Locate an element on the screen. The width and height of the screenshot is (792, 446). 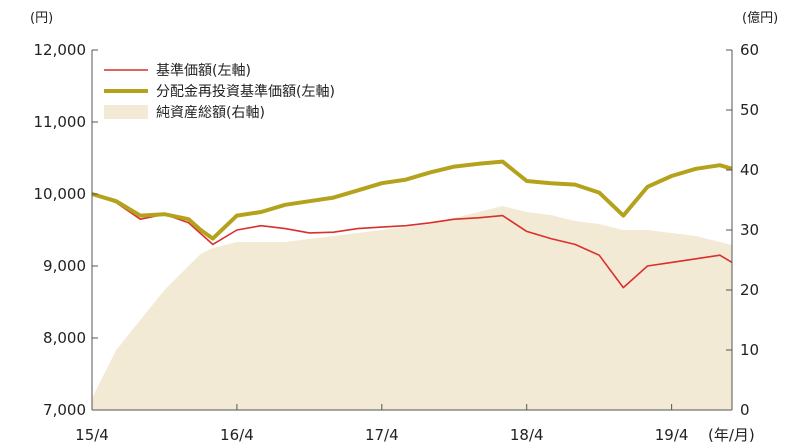
left-tick-label: 11,000 is located at coordinates (60, 122).